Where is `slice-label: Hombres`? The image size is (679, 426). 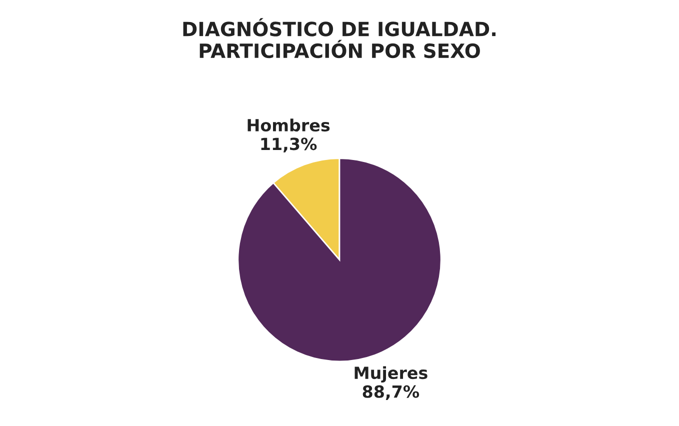 slice-label: Hombres is located at coordinates (289, 125).